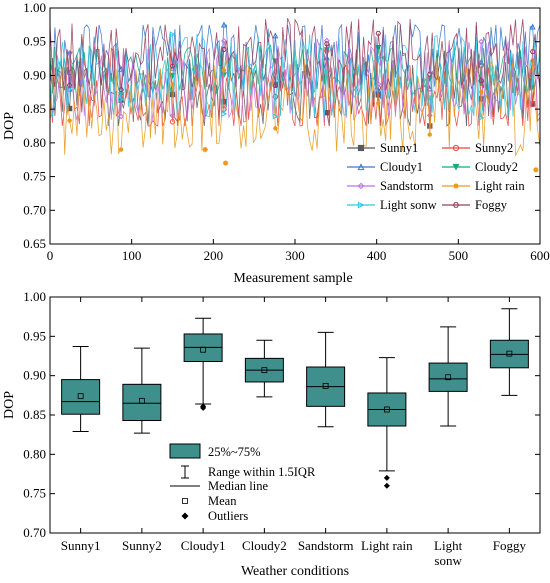 This screenshot has height=583, width=550. I want to click on x-tick-label: 500, so click(459, 255).